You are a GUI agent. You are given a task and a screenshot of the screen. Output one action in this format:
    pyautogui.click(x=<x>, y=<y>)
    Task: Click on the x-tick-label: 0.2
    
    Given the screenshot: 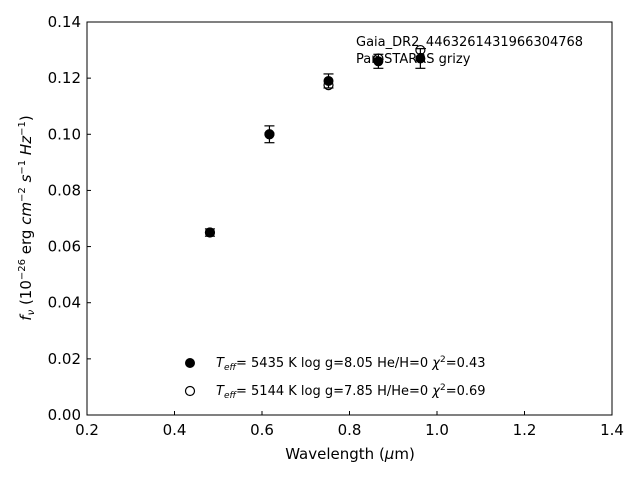 What is the action you would take?
    pyautogui.click(x=87, y=430)
    